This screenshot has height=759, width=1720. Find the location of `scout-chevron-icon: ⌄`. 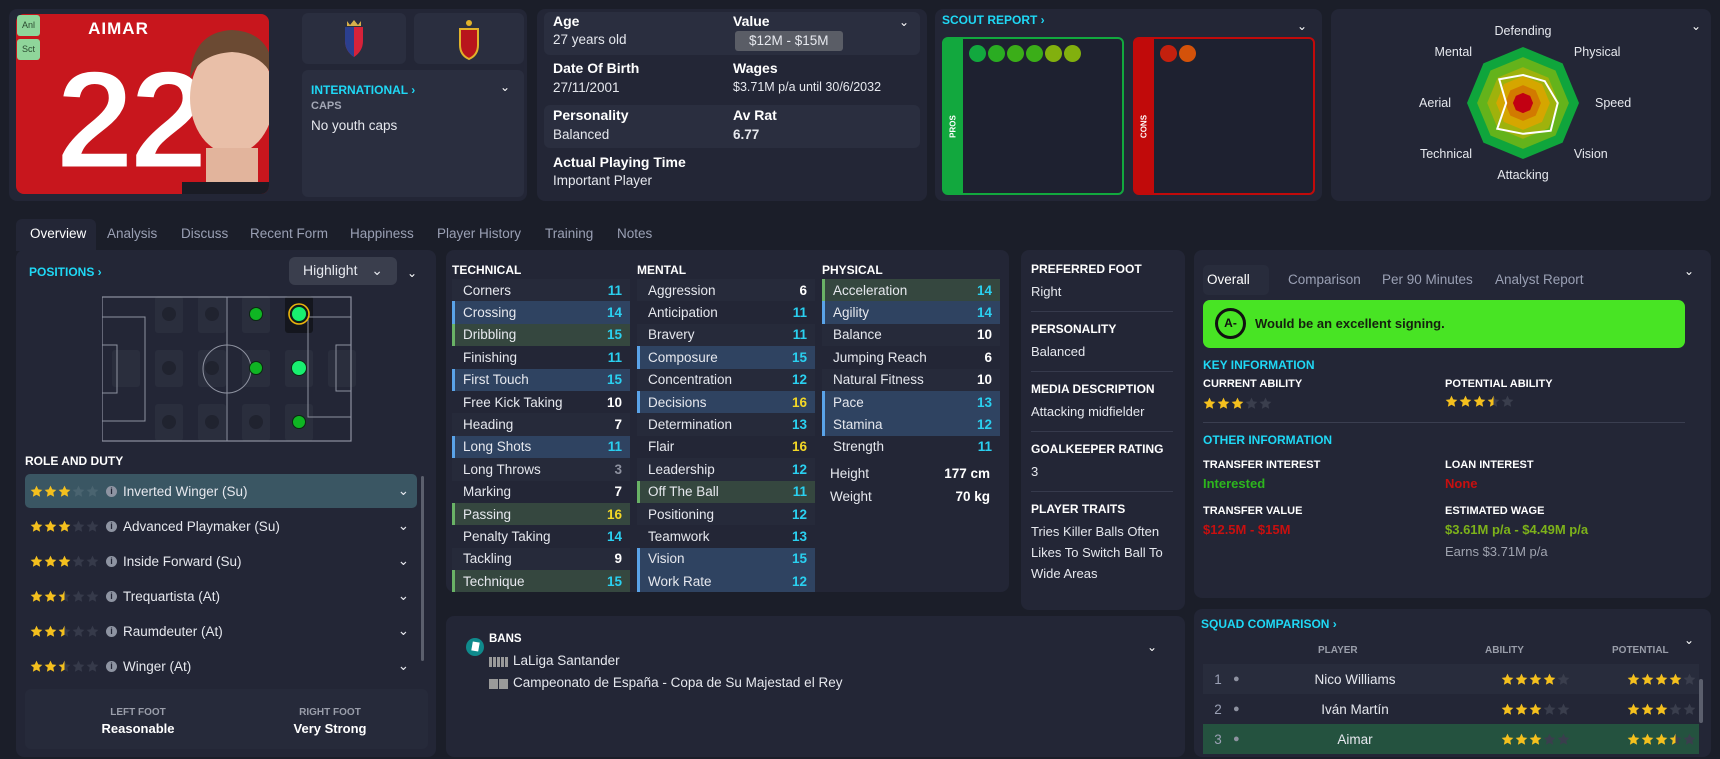

scout-chevron-icon: ⌄ is located at coordinates (1302, 26).